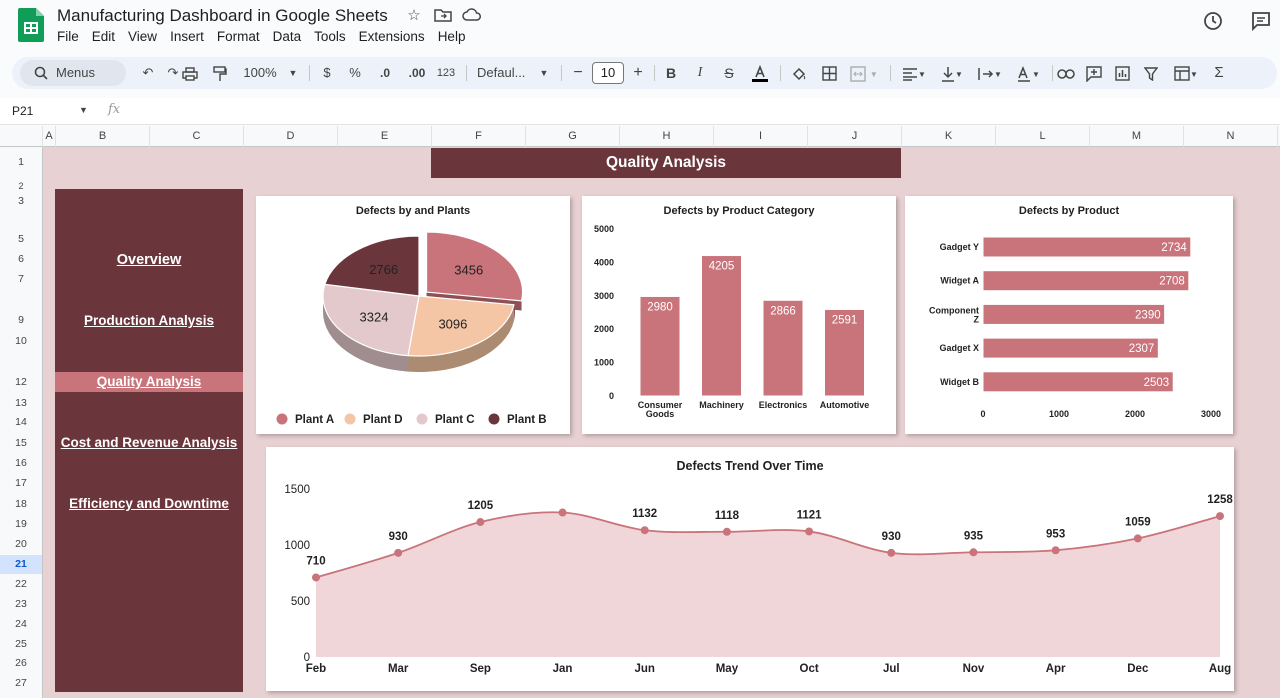 The height and width of the screenshot is (698, 1280). I want to click on column-header: E, so click(385, 136).